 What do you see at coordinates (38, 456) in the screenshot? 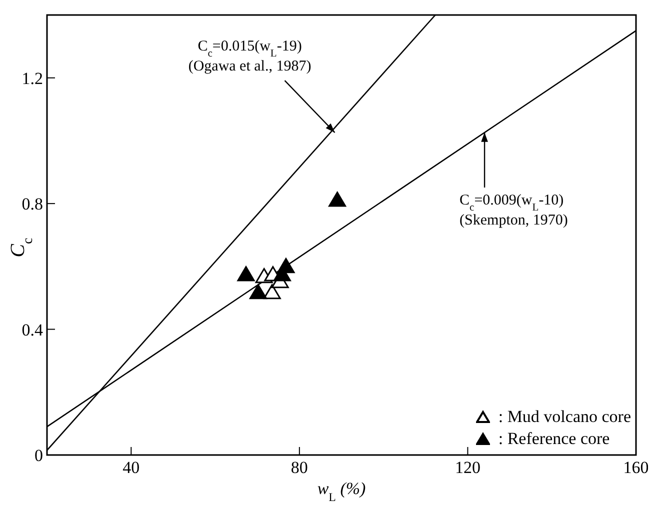
I see `y-tick-label: 0` at bounding box center [38, 456].